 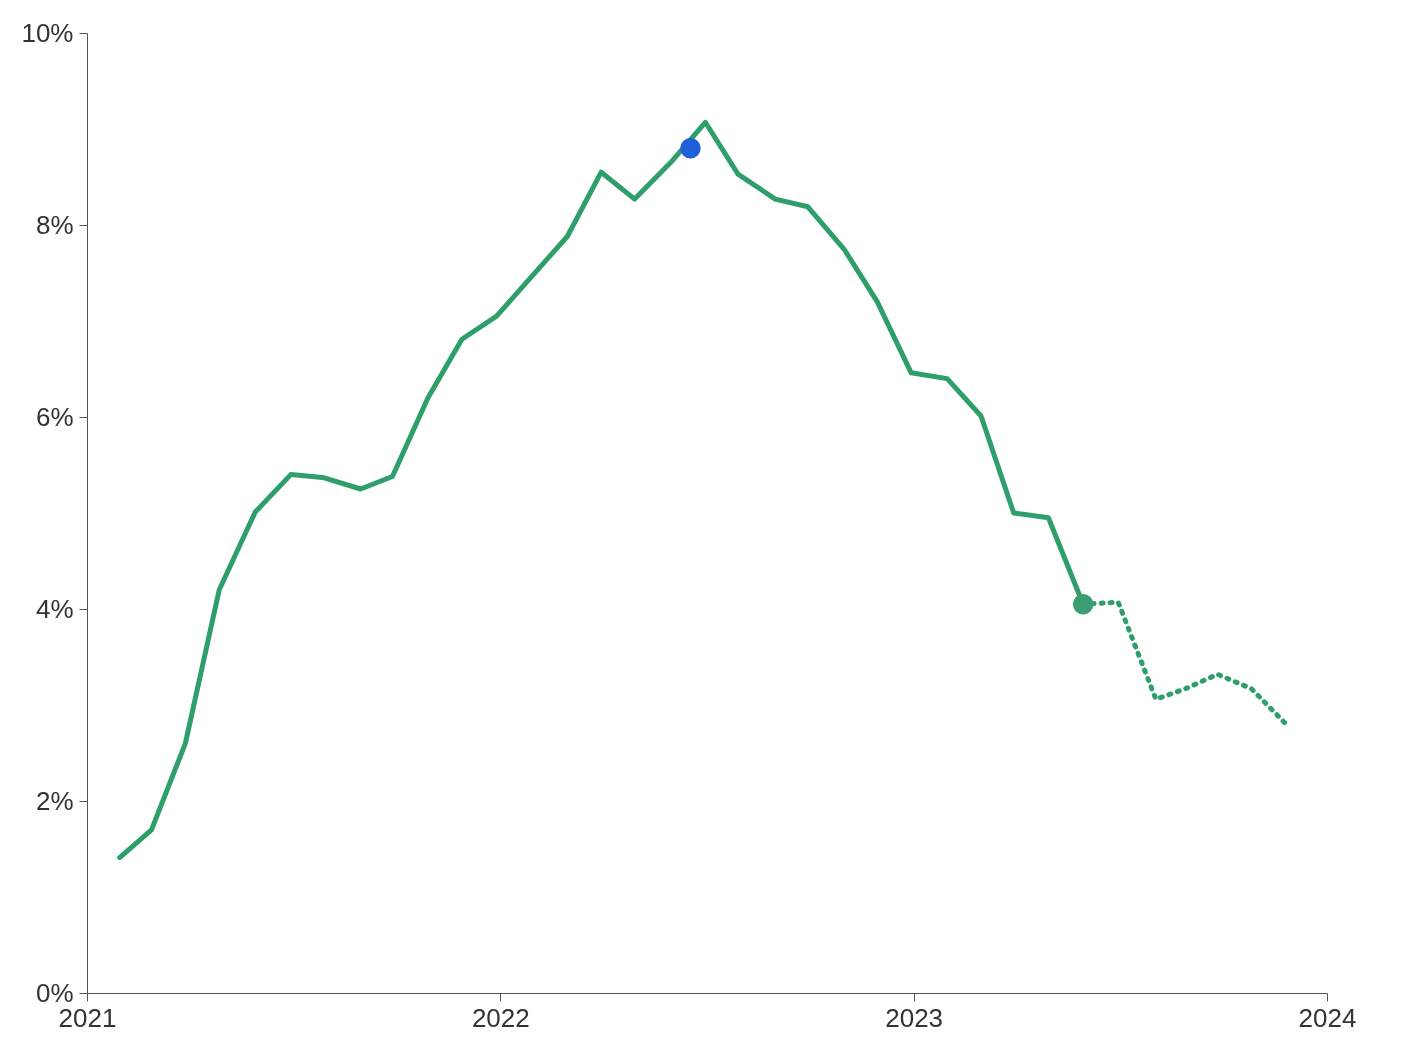 I want to click on x-tick-label: 2023, so click(x=914, y=1017).